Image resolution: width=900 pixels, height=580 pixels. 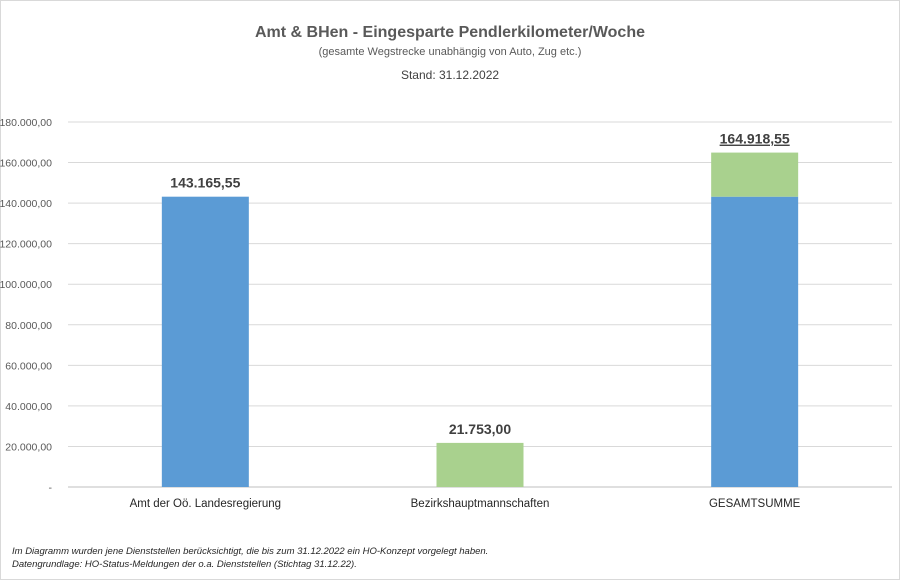 I want to click on y-tick-label: -, so click(x=51, y=488).